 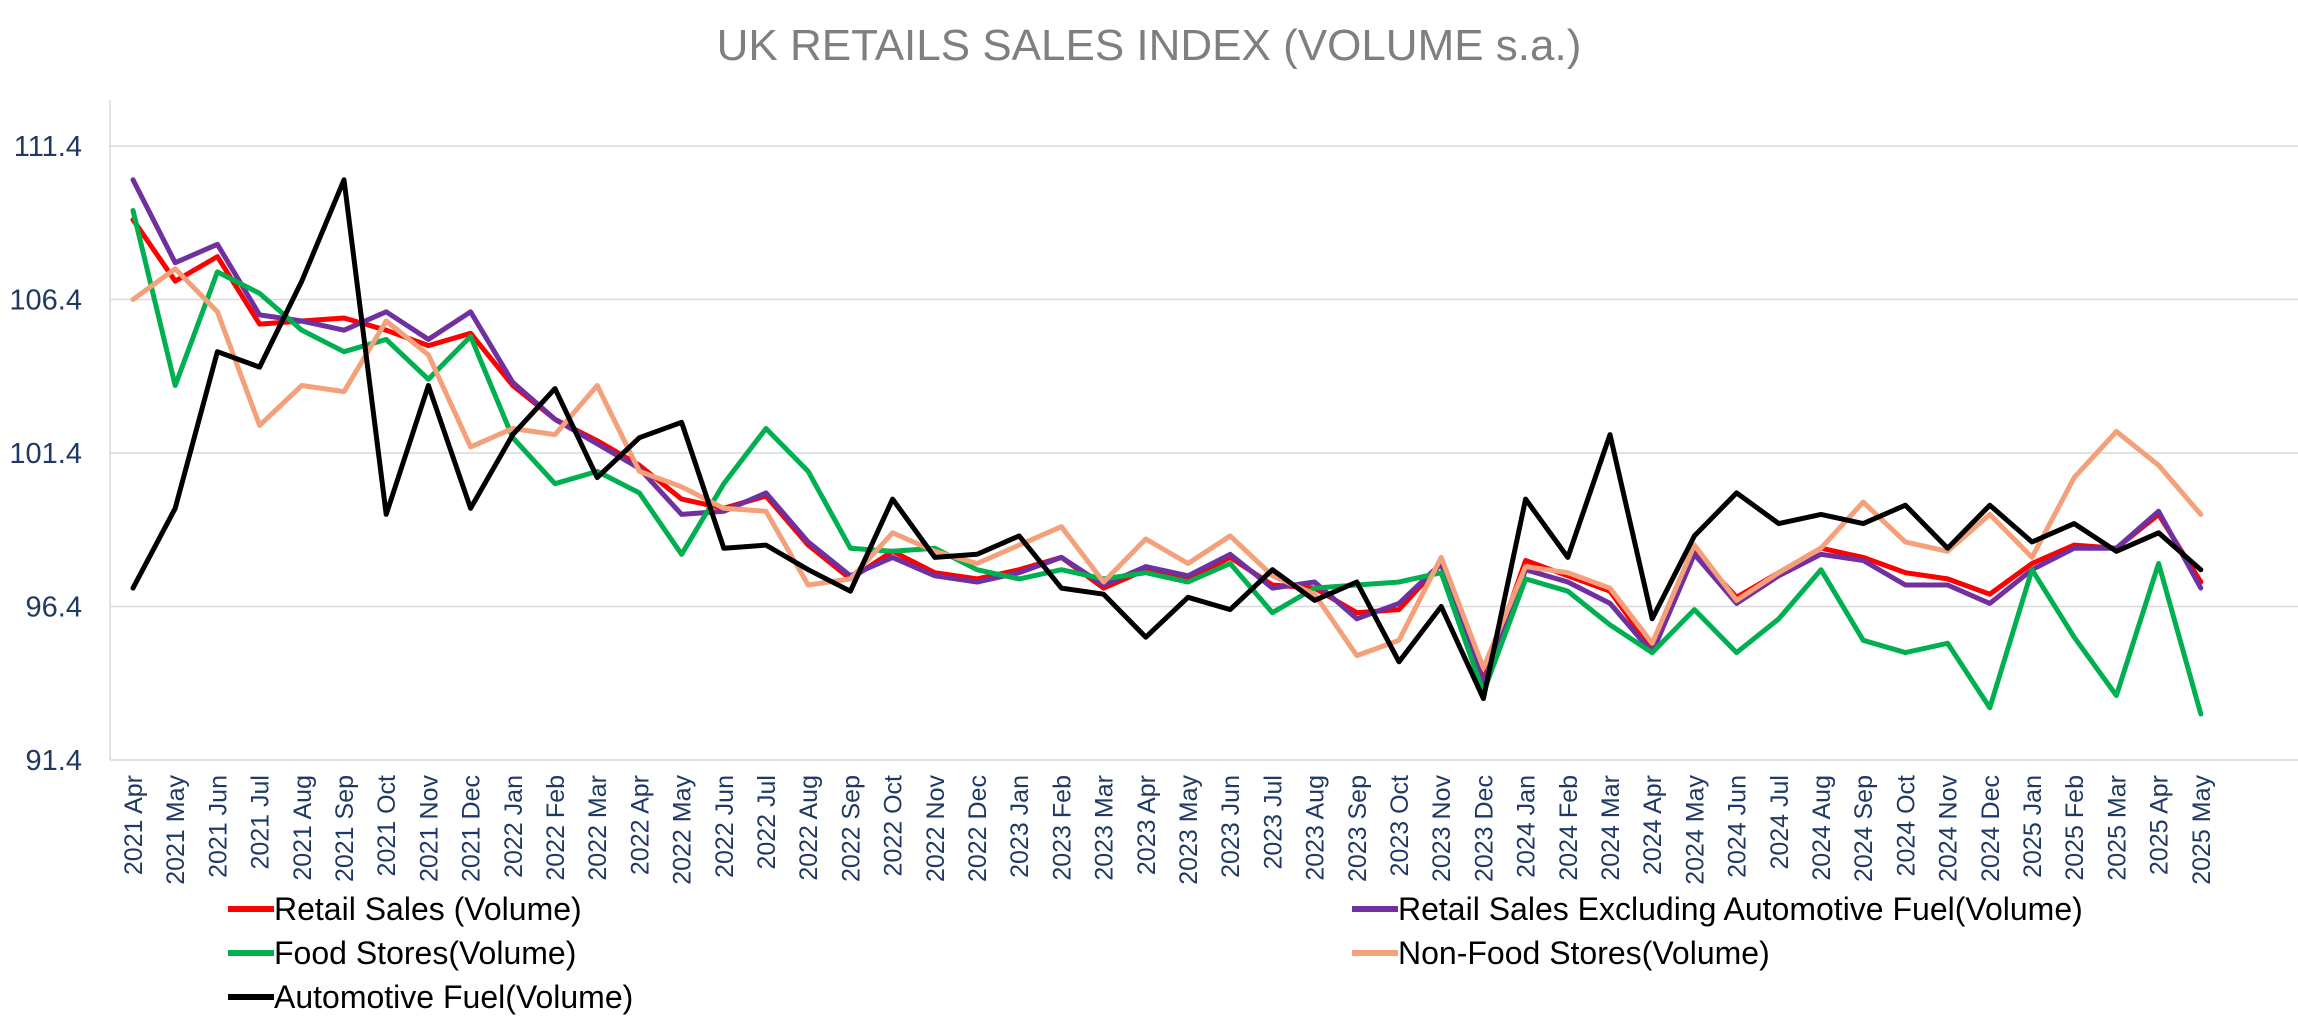 What do you see at coordinates (134, 825) in the screenshot?
I see `x-tick-label: 2021 Apr` at bounding box center [134, 825].